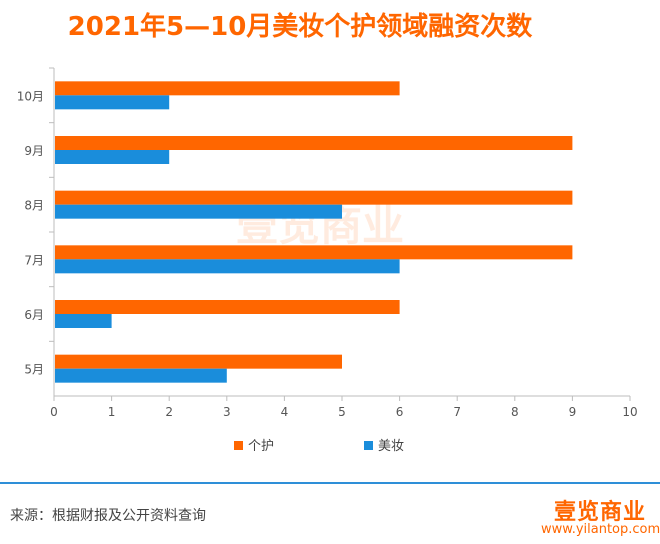 This screenshot has height=544, width=660. Describe the element at coordinates (600, 529) in the screenshot. I see `brand-url: www.yilantop.com` at that location.